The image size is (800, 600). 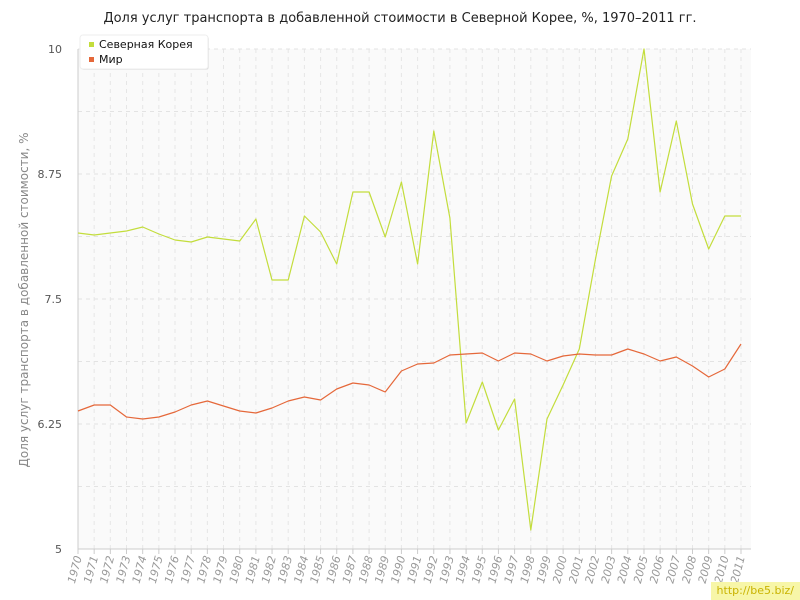 What do you see at coordinates (111, 59) in the screenshot?
I see `legend-item-label: Мир` at bounding box center [111, 59].